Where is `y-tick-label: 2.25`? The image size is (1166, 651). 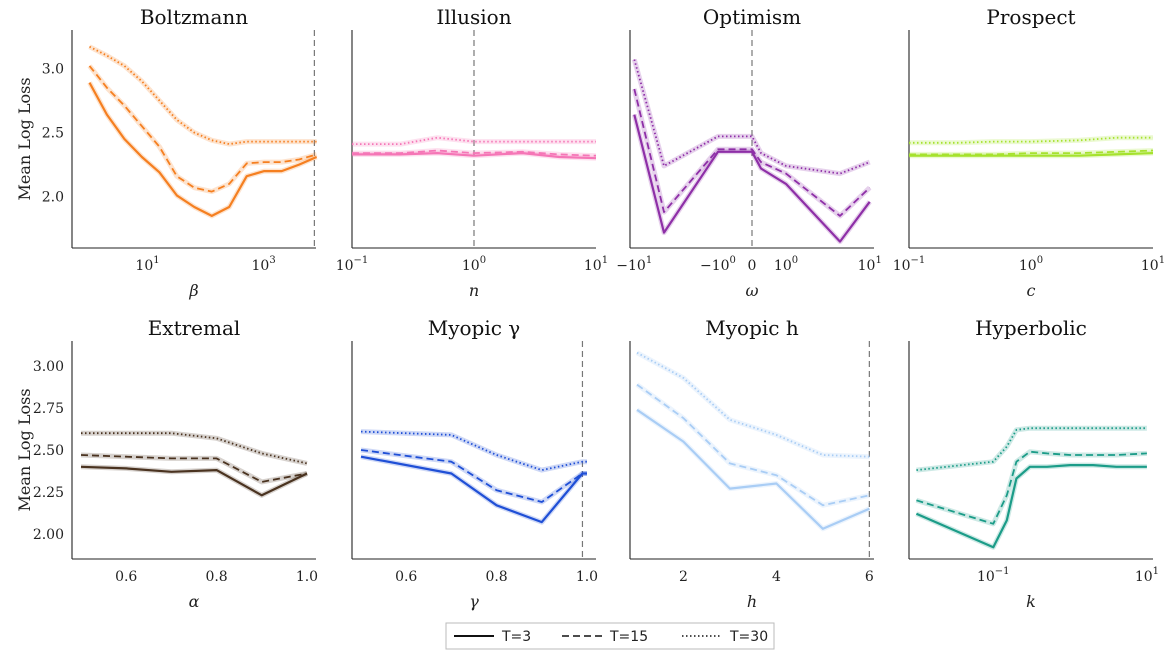 y-tick-label: 2.25 is located at coordinates (48, 493).